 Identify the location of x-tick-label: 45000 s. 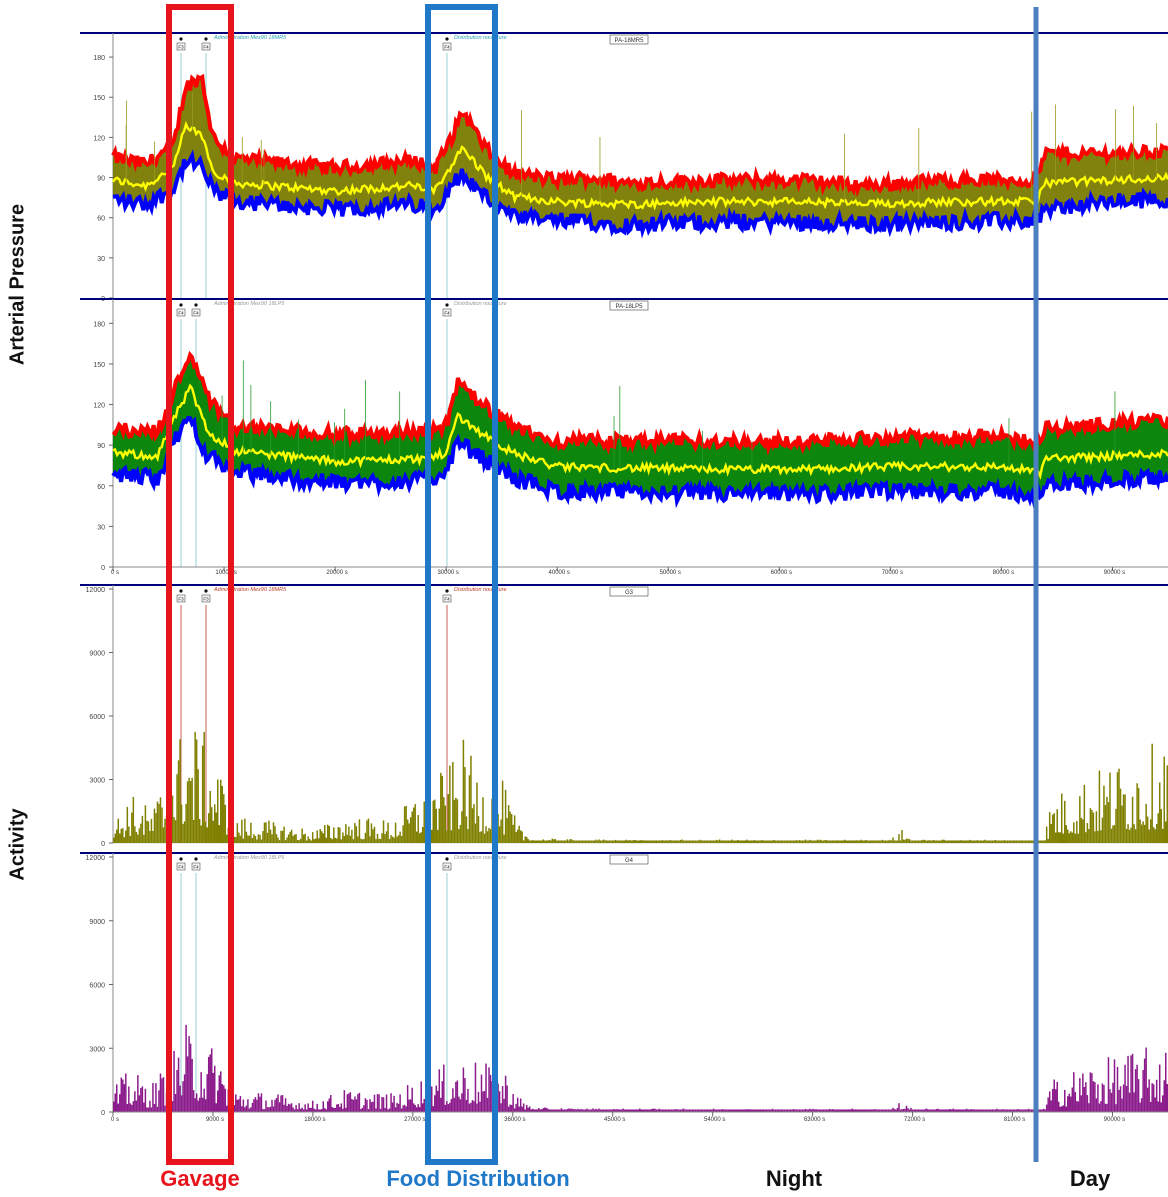
(614, 1120).